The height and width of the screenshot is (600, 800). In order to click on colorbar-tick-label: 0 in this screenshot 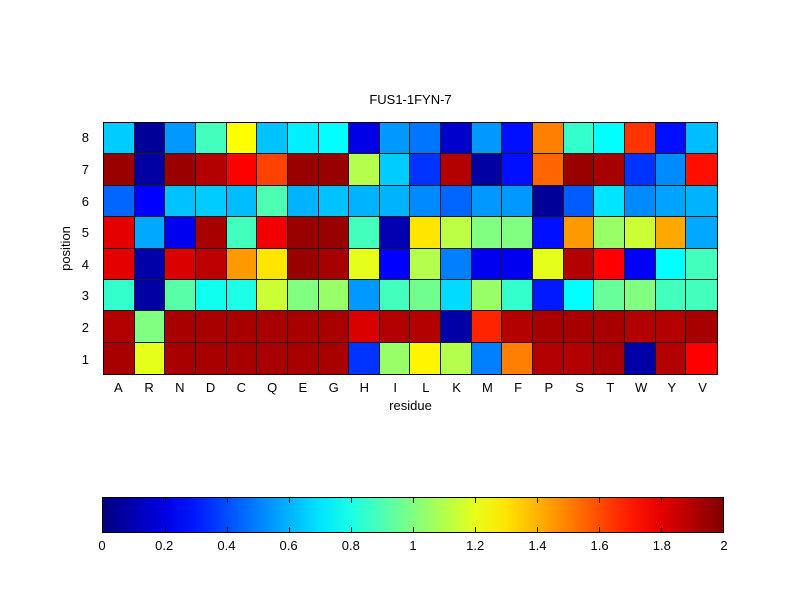, I will do `click(102, 545)`.